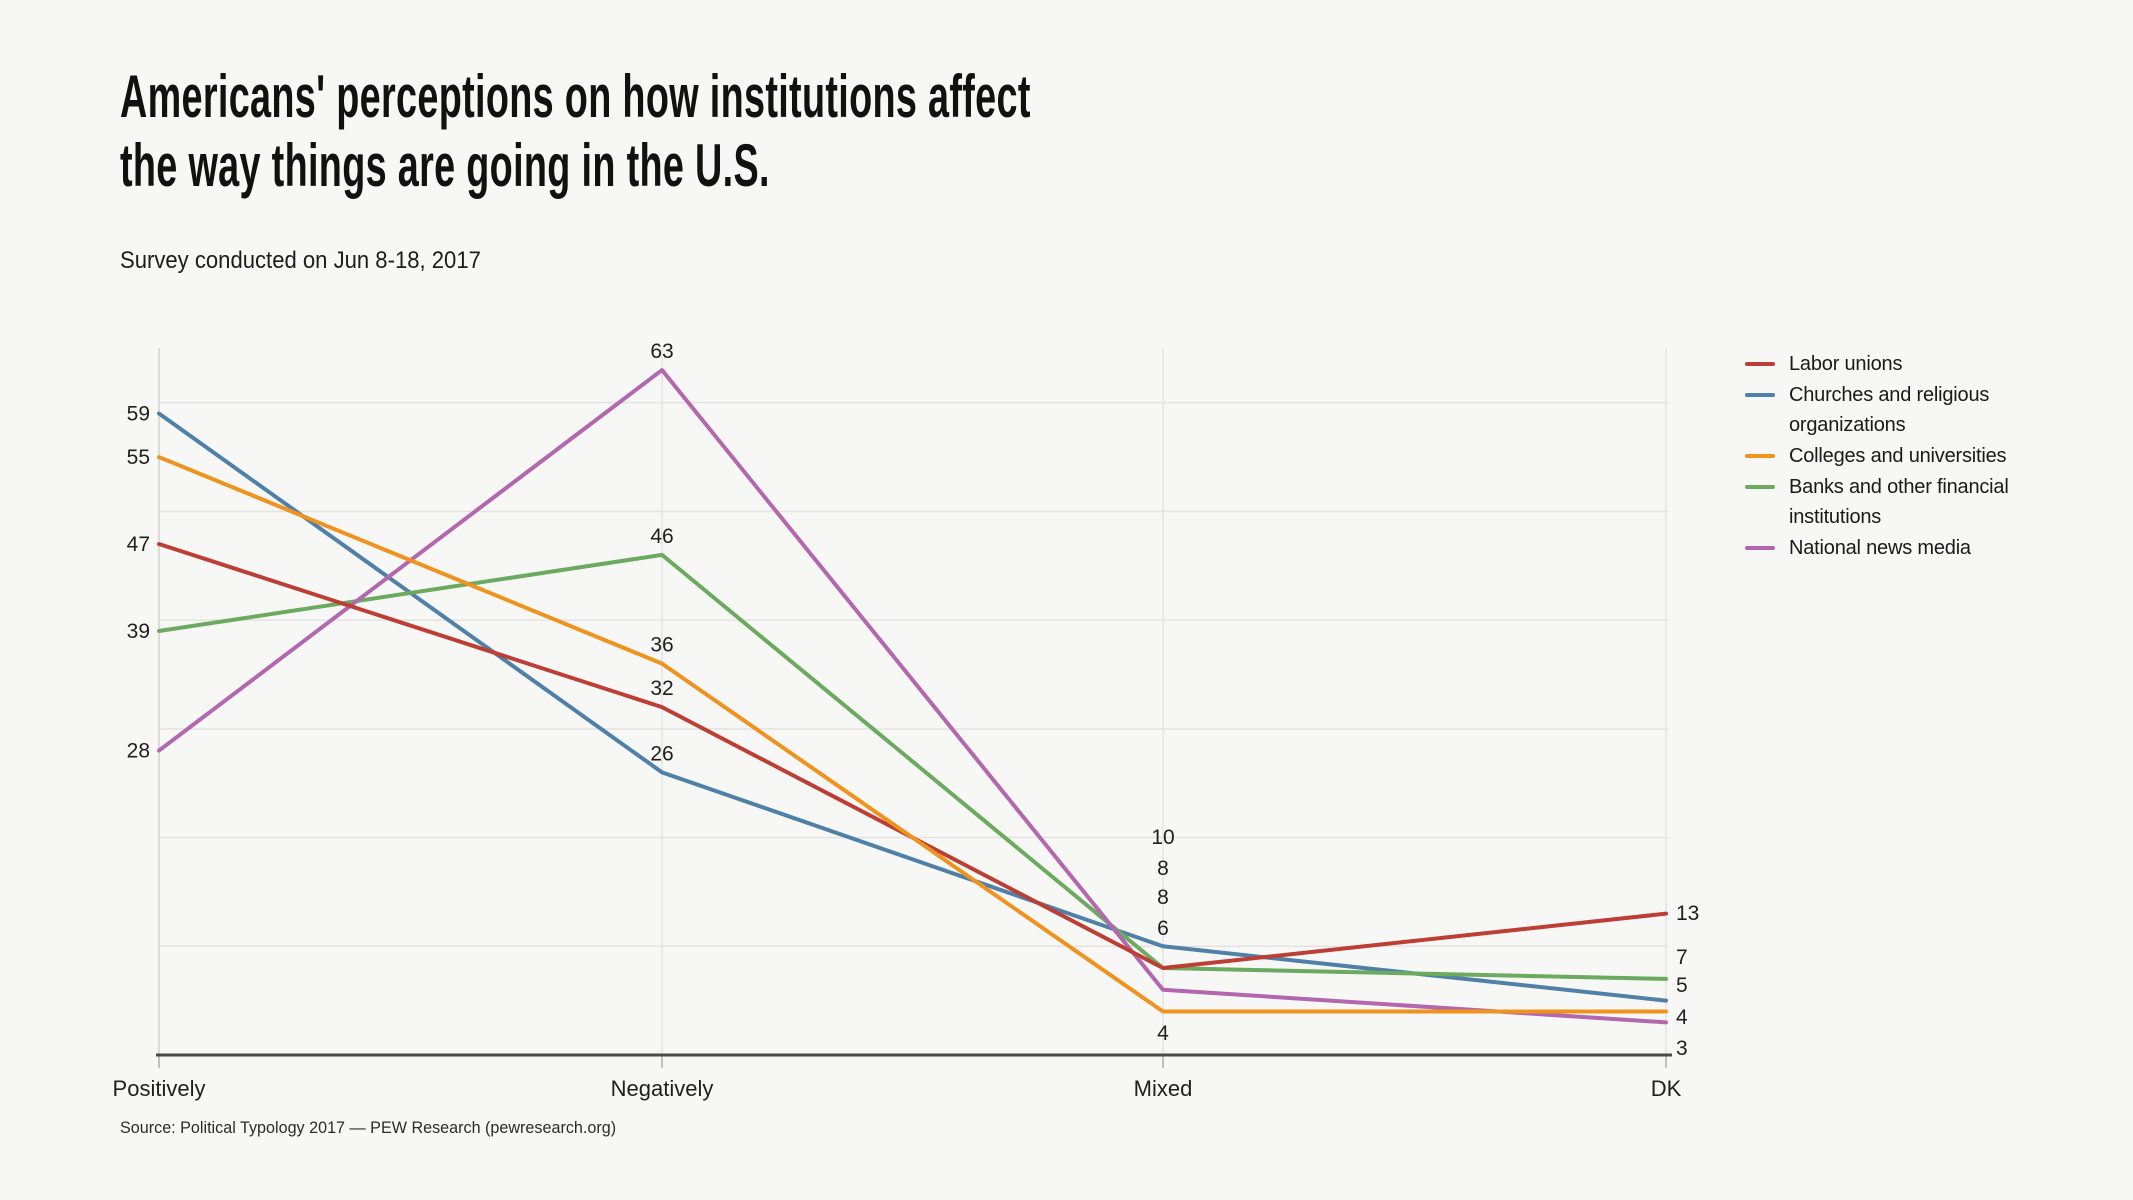  I want to click on legend-label: National news media, so click(1880, 548).